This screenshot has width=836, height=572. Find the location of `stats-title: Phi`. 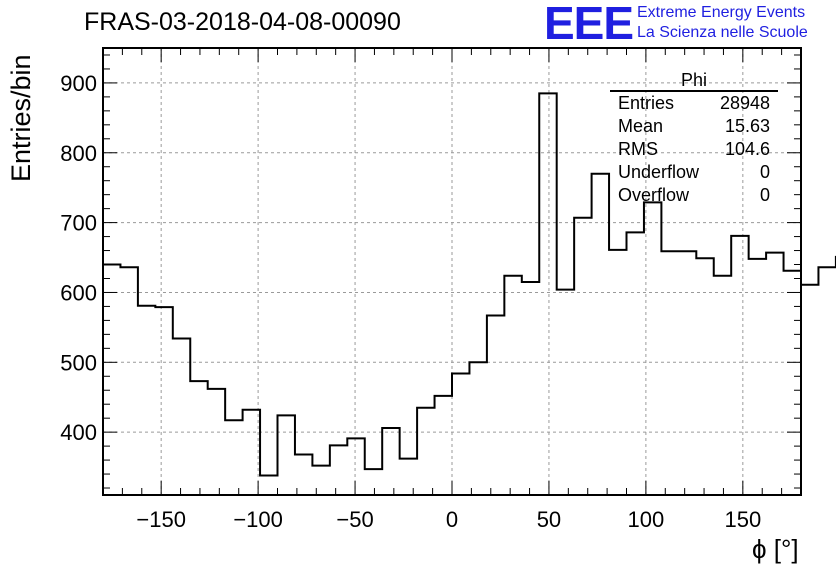

stats-title: Phi is located at coordinates (693, 80).